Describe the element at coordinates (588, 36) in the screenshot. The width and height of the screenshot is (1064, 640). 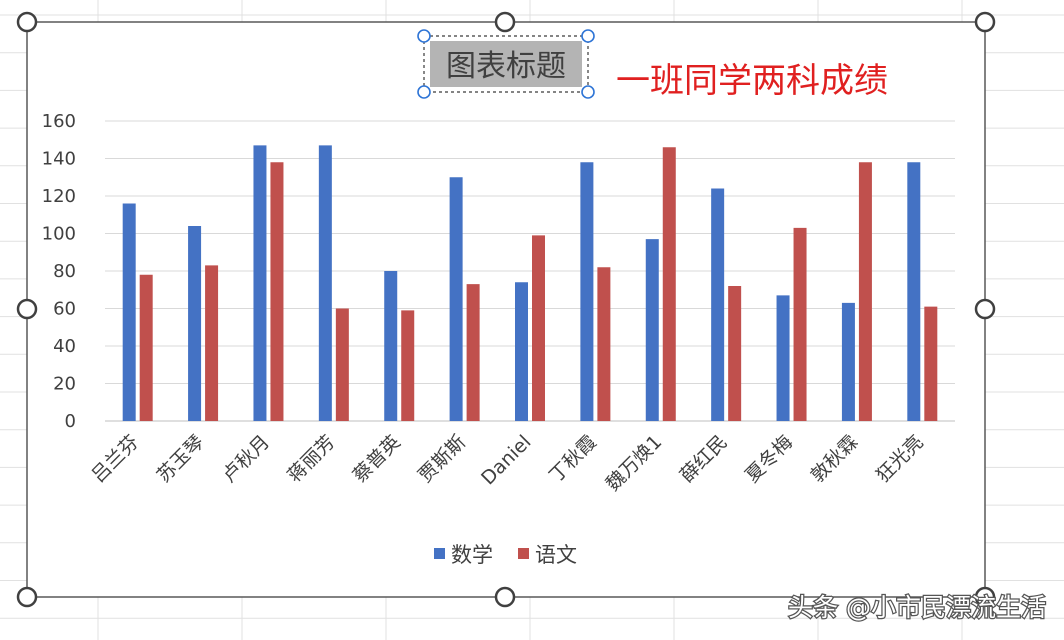
I see `title-handle-top-right` at that location.